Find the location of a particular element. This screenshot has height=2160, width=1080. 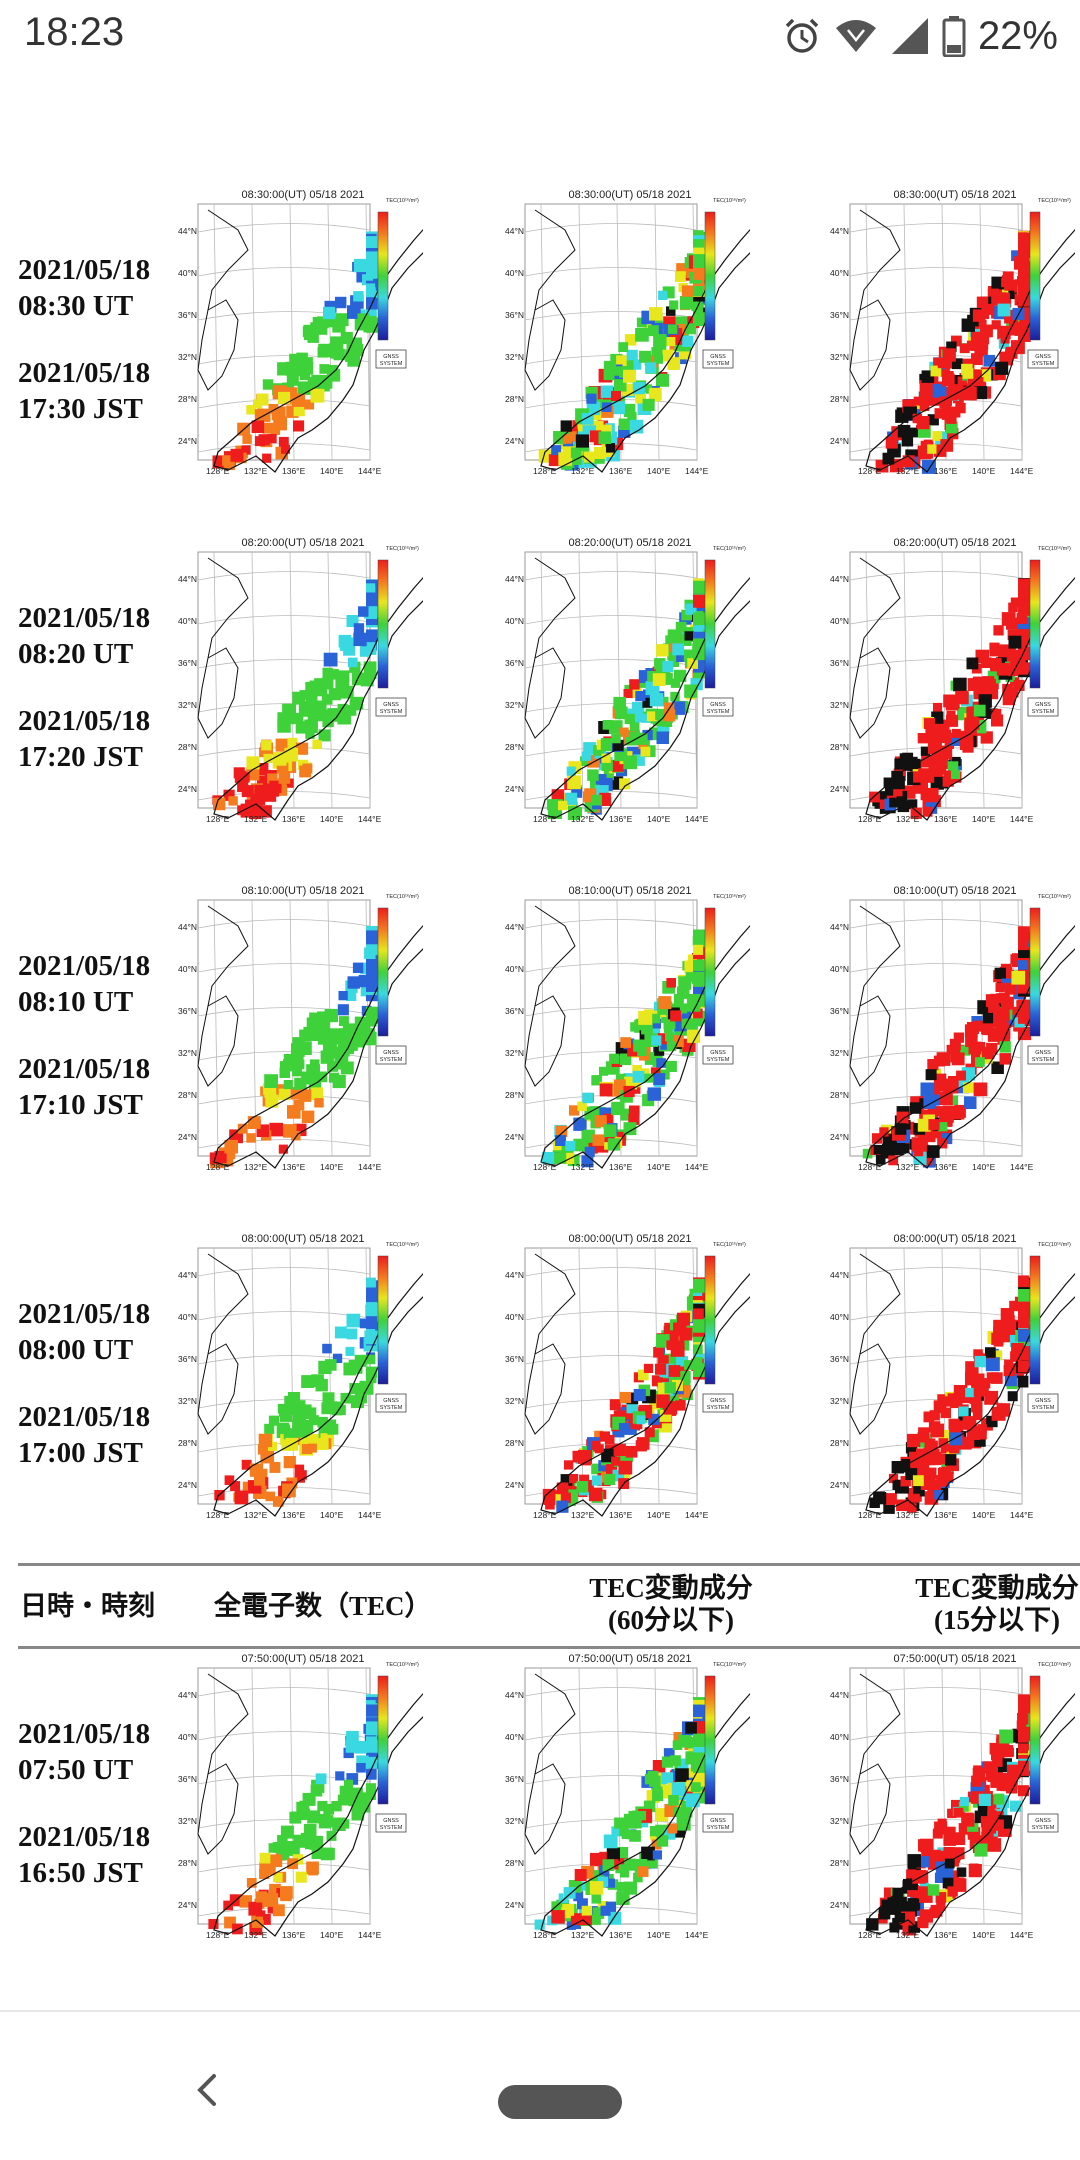

header-tec-60: TEC変動成分 (60分以下) is located at coordinates (671, 1604).